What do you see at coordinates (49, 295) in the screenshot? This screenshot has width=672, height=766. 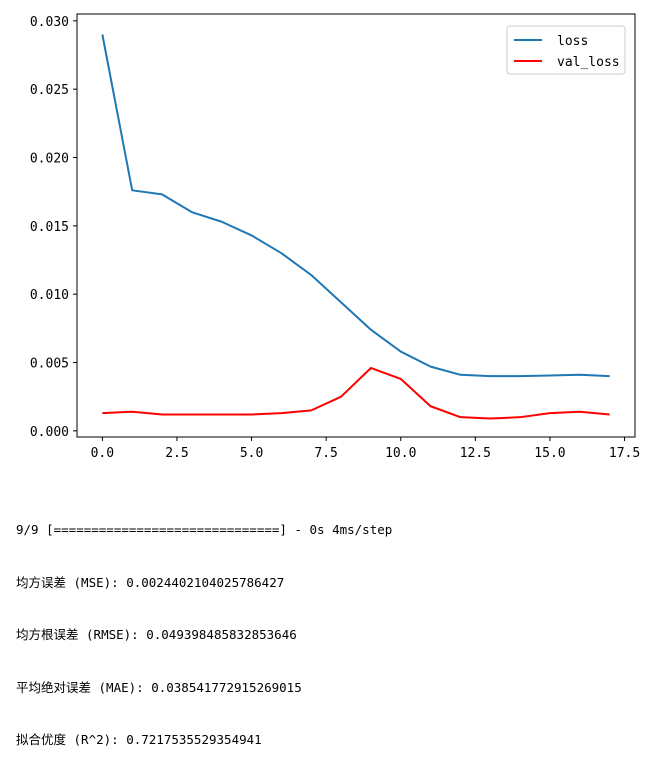 I see `y-tick-label: 0.010` at bounding box center [49, 295].